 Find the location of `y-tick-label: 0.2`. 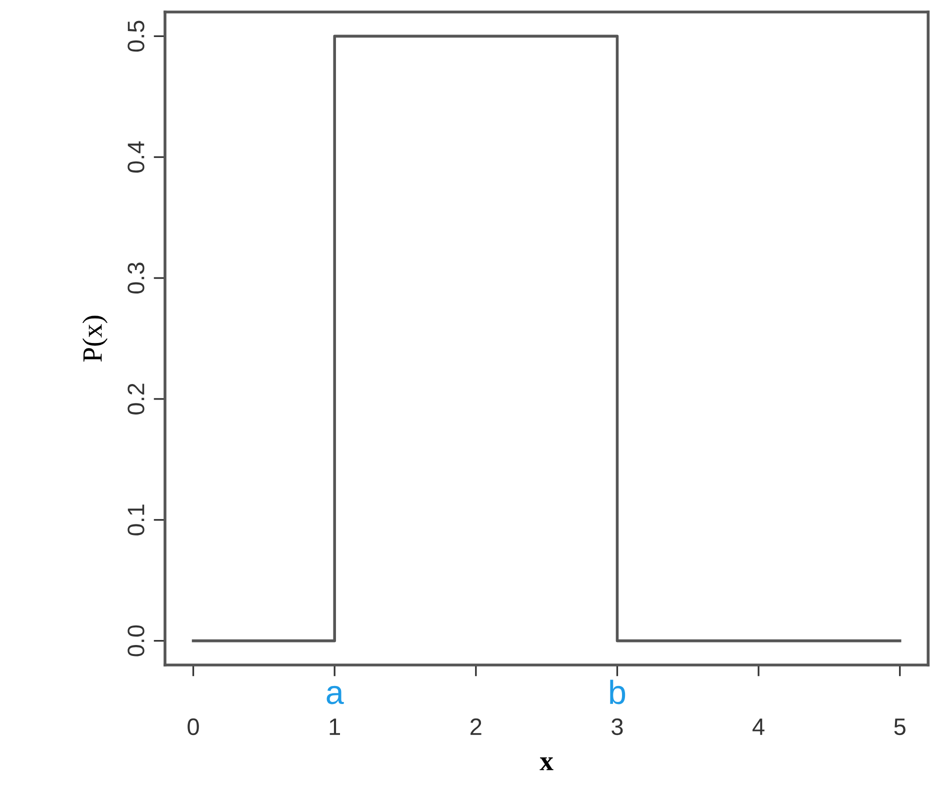

y-tick-label: 0.2 is located at coordinates (136, 399).